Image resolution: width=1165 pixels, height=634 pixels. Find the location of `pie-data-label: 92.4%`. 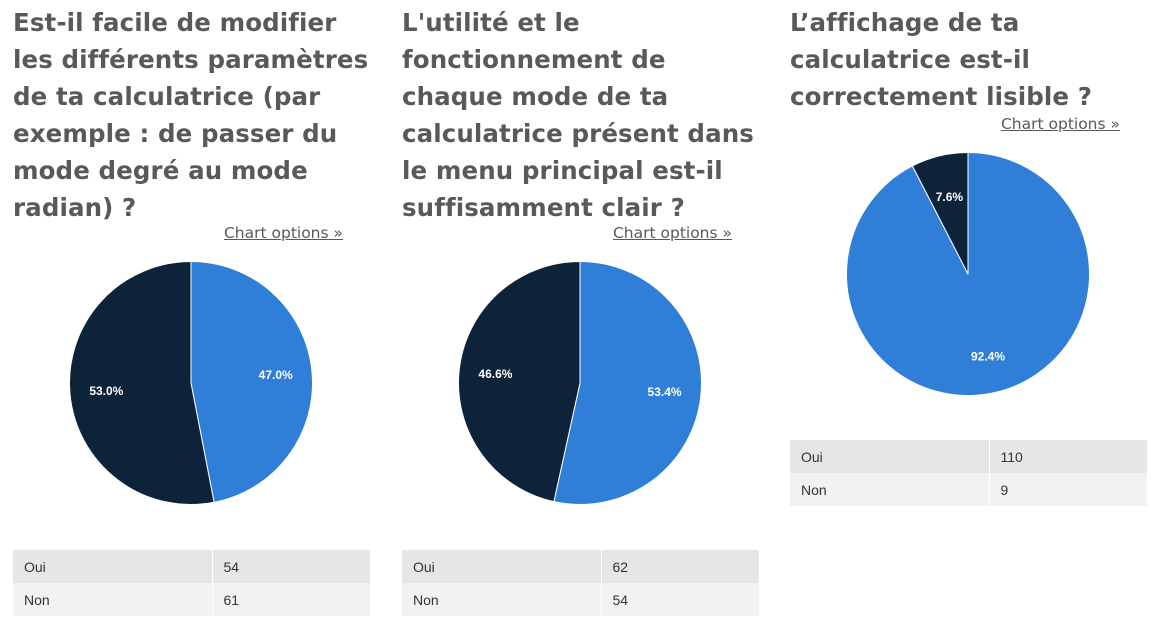

pie-data-label: 92.4% is located at coordinates (988, 357).